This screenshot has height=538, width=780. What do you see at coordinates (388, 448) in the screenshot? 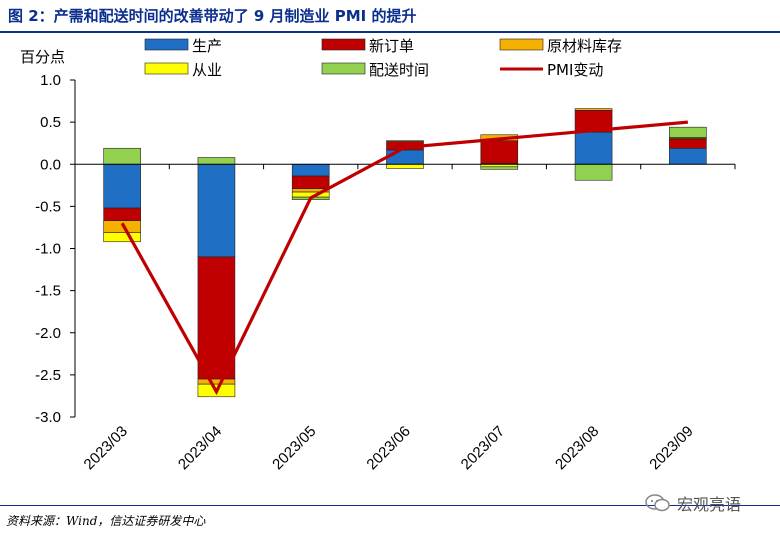
I see `x-tick-label: 2023/06` at bounding box center [388, 448].